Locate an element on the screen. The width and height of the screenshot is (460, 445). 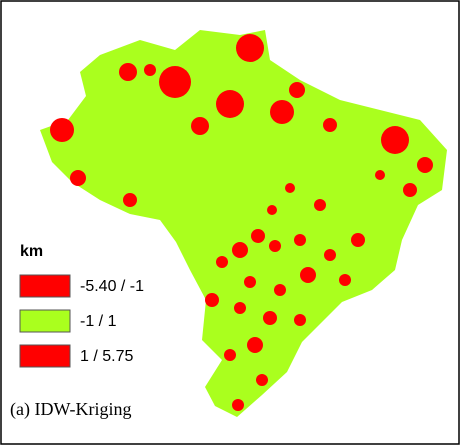
legend-label: -5.40 / -1 is located at coordinates (112, 286).